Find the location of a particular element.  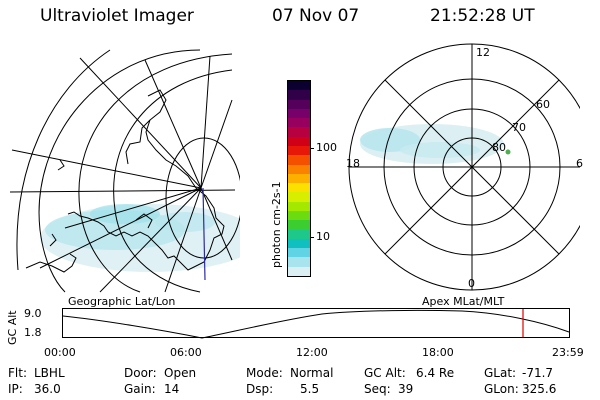

colorbar is located at coordinates (299, 178).